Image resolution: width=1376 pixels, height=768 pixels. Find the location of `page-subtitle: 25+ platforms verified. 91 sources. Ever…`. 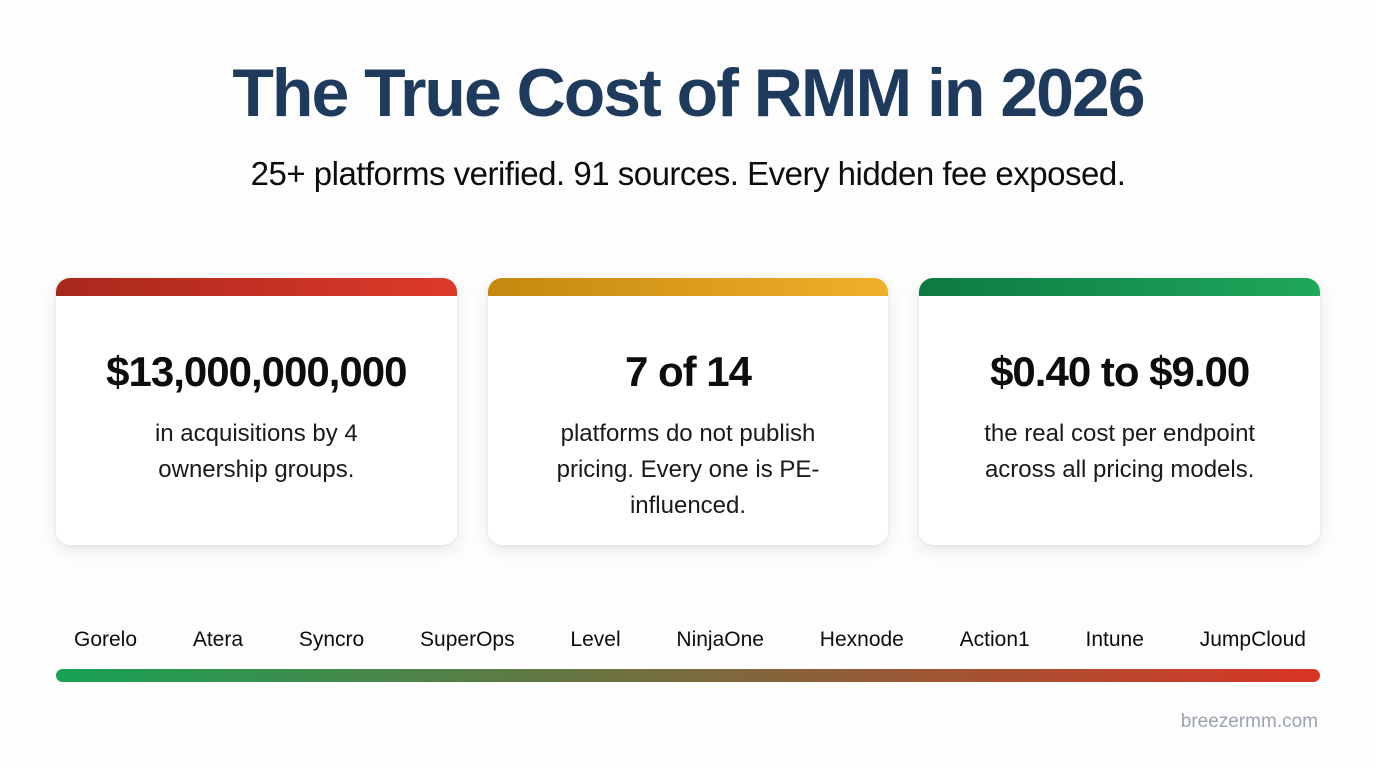

page-subtitle: 25+ platforms verified. 91 sources. Ever… is located at coordinates (688, 173).